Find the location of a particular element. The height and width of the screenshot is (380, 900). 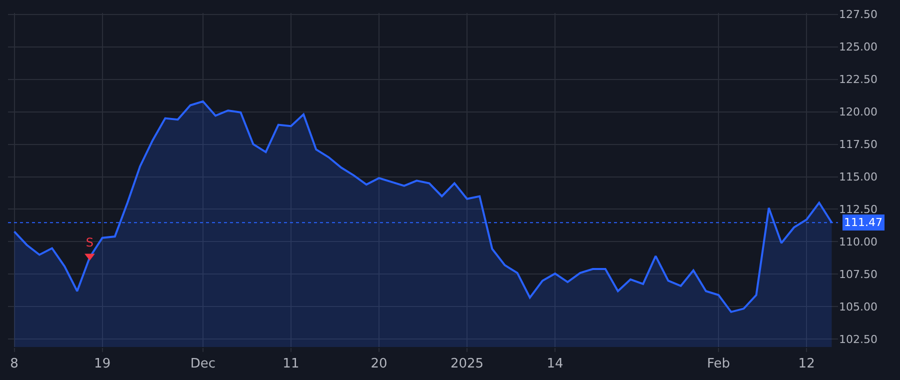

x-tick-label: 11 is located at coordinates (291, 364).